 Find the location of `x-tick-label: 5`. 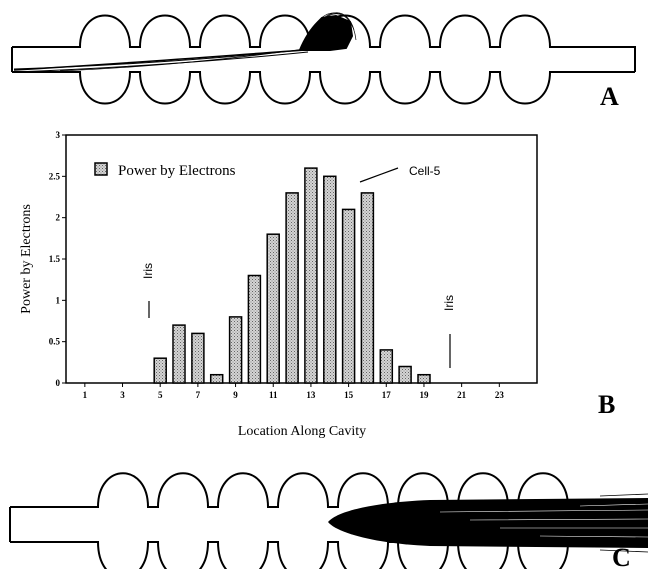

x-tick-label: 5 is located at coordinates (160, 395).